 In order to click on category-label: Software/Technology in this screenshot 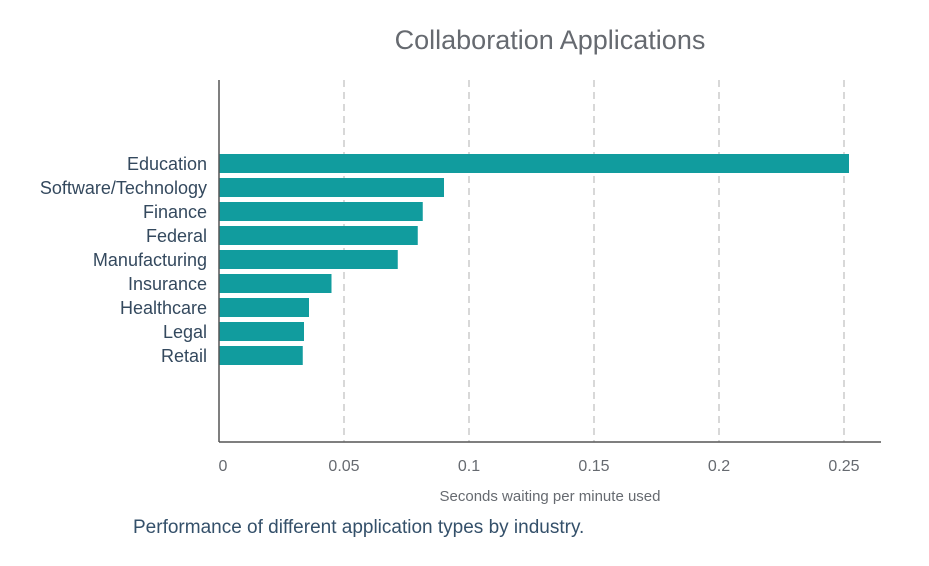, I will do `click(123, 188)`.